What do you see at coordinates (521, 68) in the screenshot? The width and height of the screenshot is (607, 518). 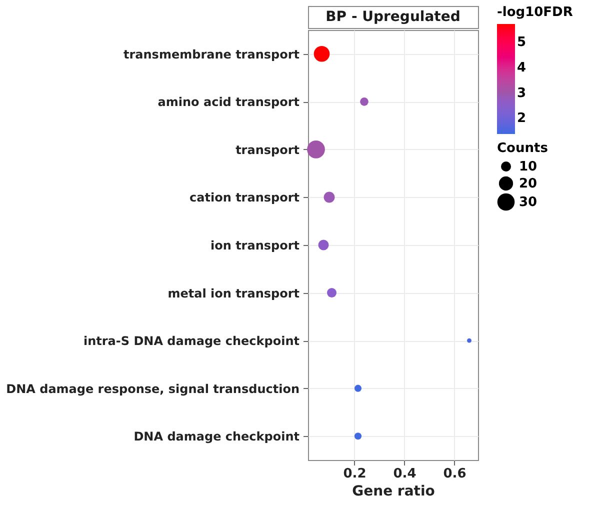 I see `color-bar-label: 4` at bounding box center [521, 68].